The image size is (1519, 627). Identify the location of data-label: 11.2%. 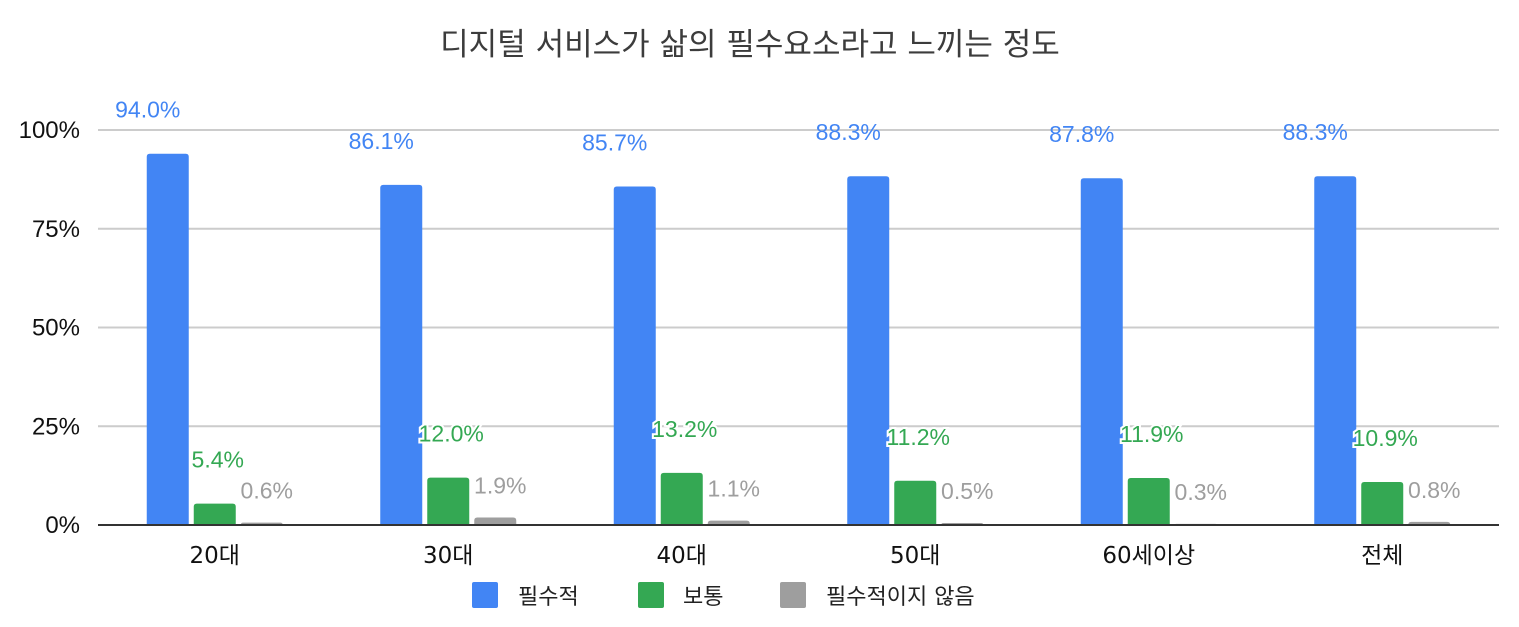
(918, 437).